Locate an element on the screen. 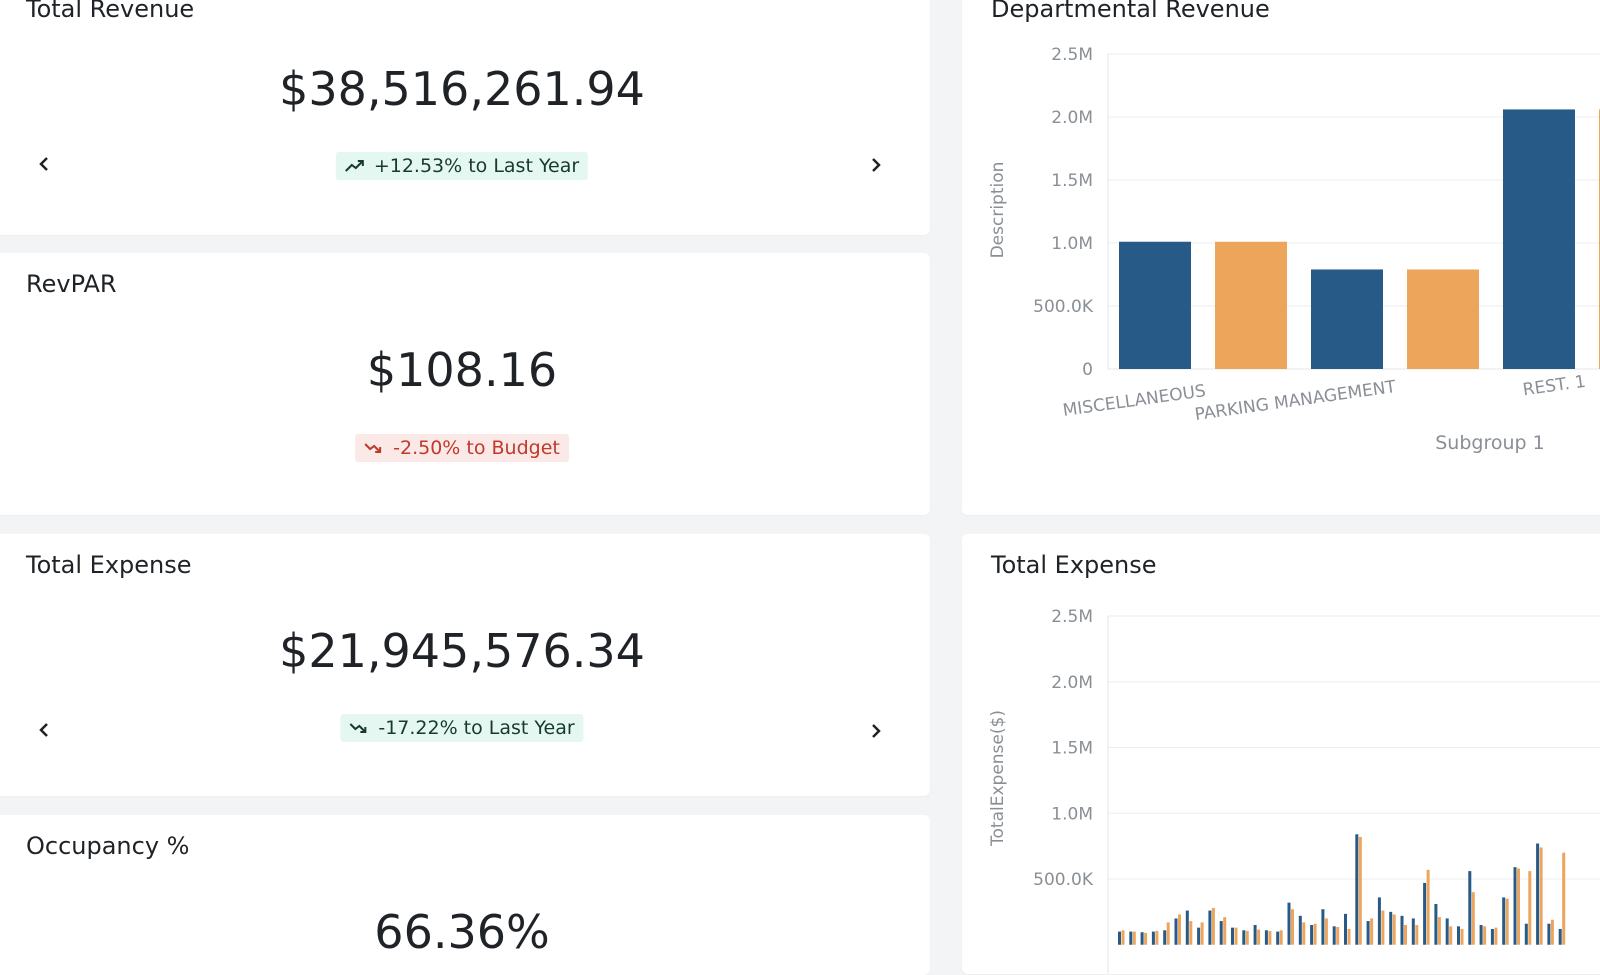 This screenshot has width=1600, height=975. kpi-value: $21,945,576.34 is located at coordinates (462, 651).